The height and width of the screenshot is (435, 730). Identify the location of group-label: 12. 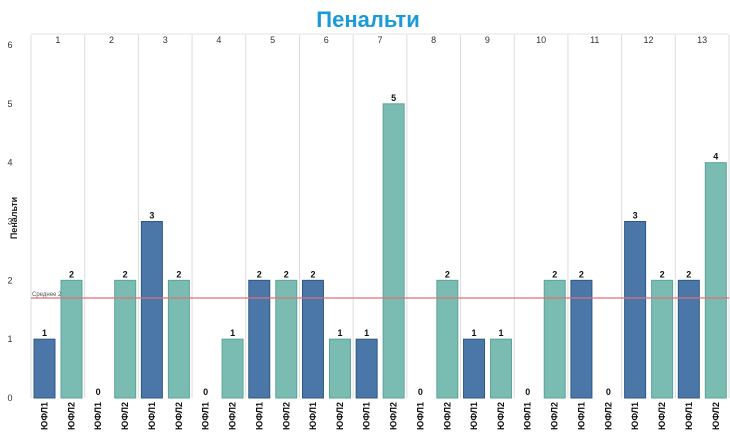
(648, 40).